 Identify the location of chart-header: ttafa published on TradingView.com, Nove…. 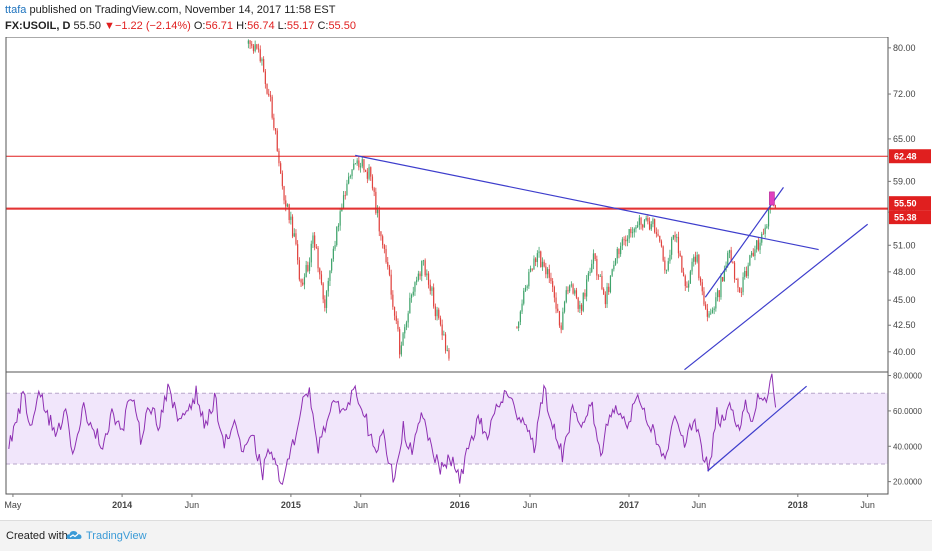
(466, 18).